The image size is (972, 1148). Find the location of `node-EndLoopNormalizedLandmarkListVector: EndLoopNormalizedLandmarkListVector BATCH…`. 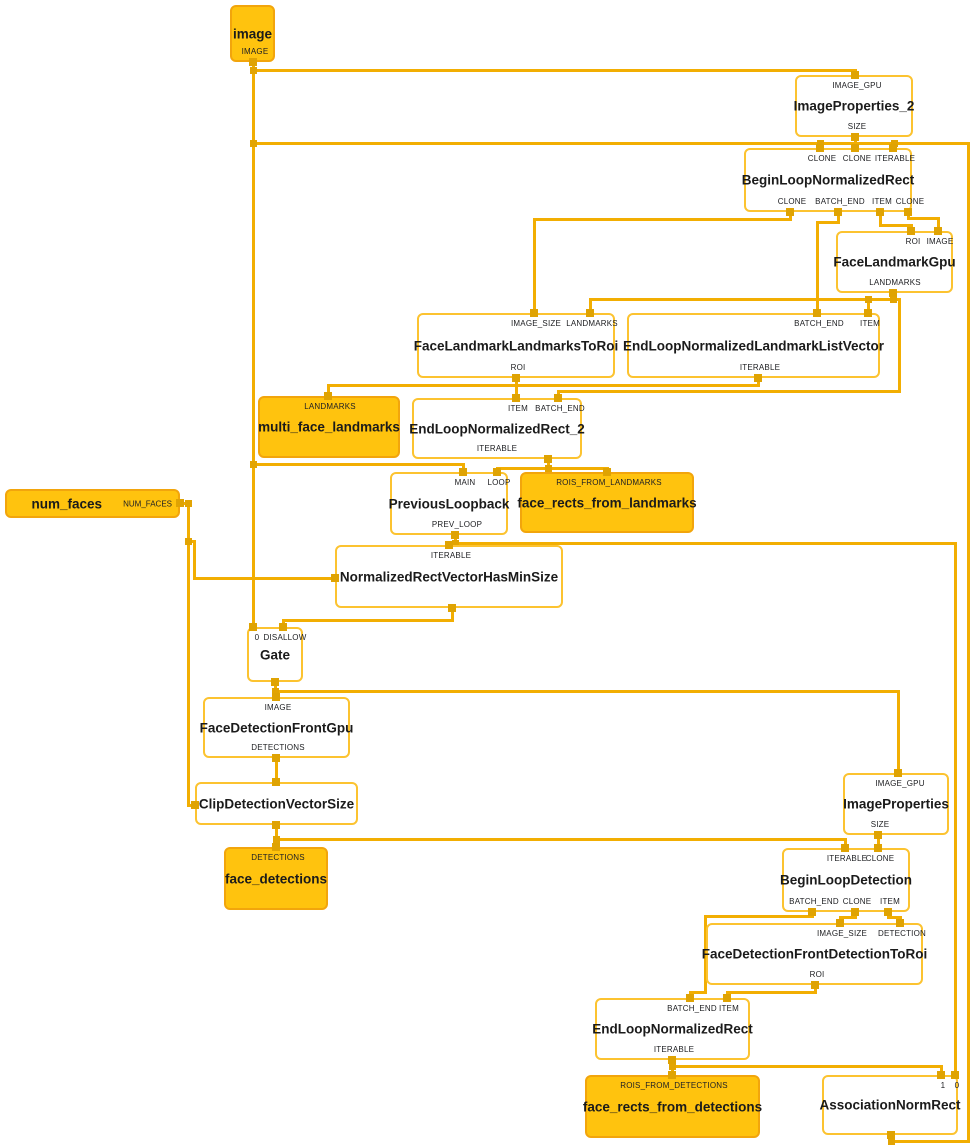

node-EndLoopNormalizedLandmarkListVector: EndLoopNormalizedLandmarkListVector BATCH… is located at coordinates (753, 345).